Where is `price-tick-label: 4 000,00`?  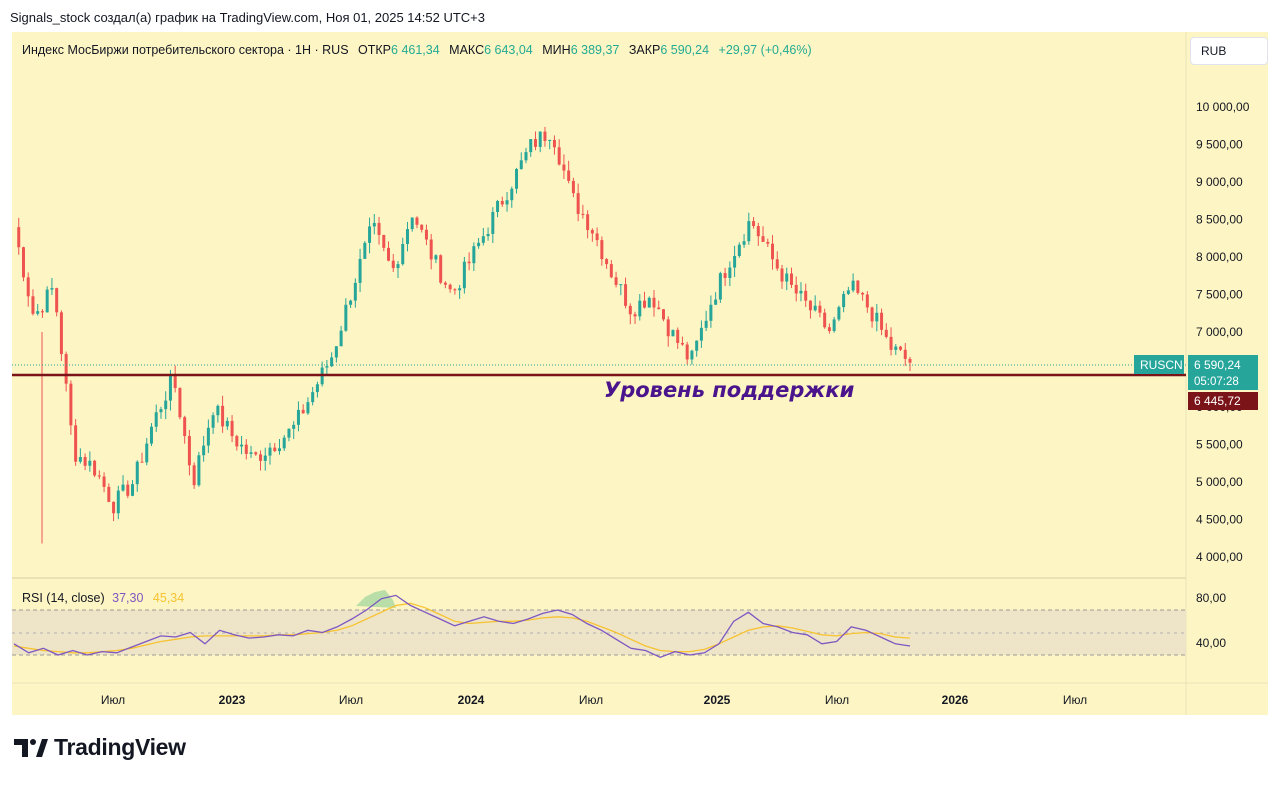 price-tick-label: 4 000,00 is located at coordinates (1219, 557).